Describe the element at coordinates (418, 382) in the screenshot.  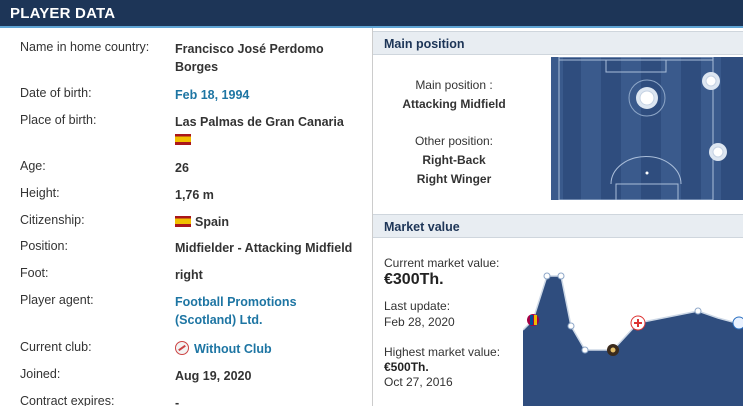
I see `highest-market-value-date: Oct 27, 2016` at that location.